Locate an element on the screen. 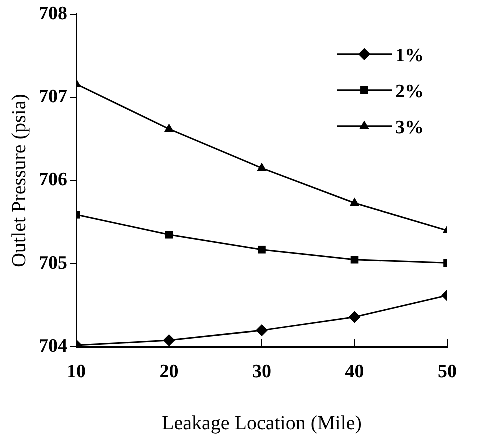 The width and height of the screenshot is (479, 444). x-tick-label: 10 is located at coordinates (76, 372).